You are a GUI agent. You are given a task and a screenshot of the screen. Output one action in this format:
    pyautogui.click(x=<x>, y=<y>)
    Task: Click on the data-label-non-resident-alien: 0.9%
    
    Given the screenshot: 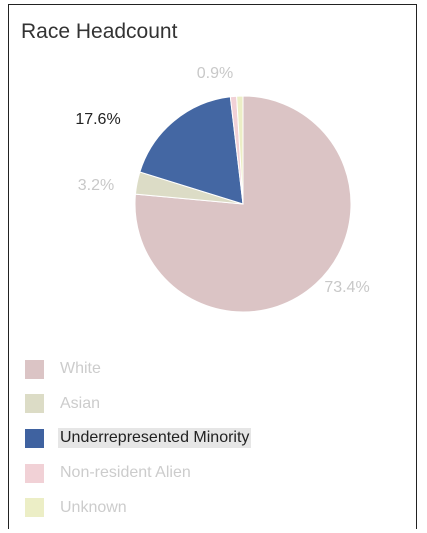 What is the action you would take?
    pyautogui.click(x=215, y=73)
    